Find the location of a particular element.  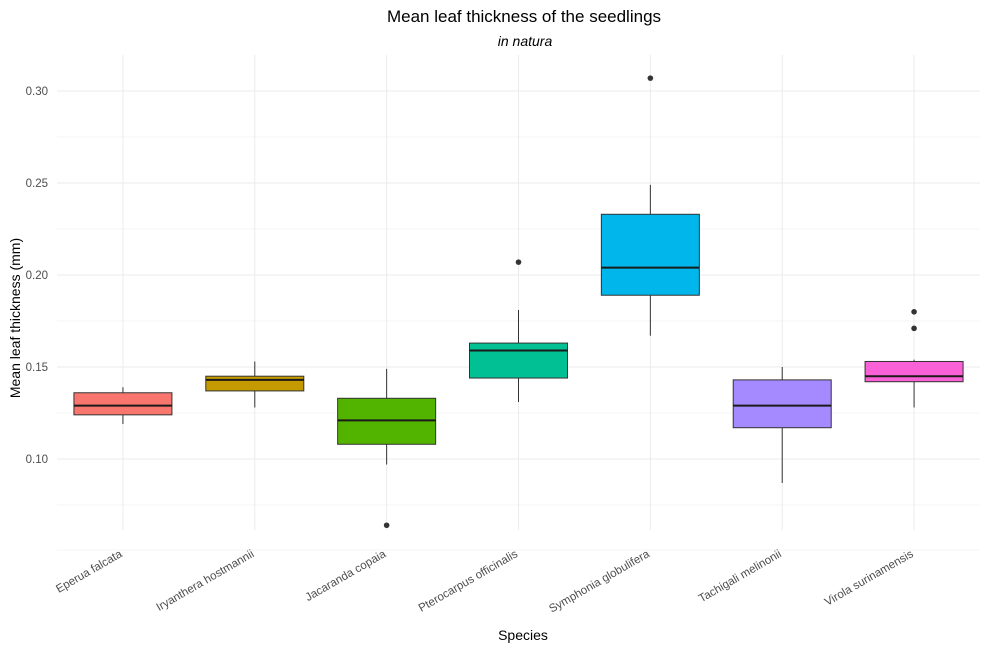

x-tick-label: Iryanthera hostmannii is located at coordinates (206, 581).